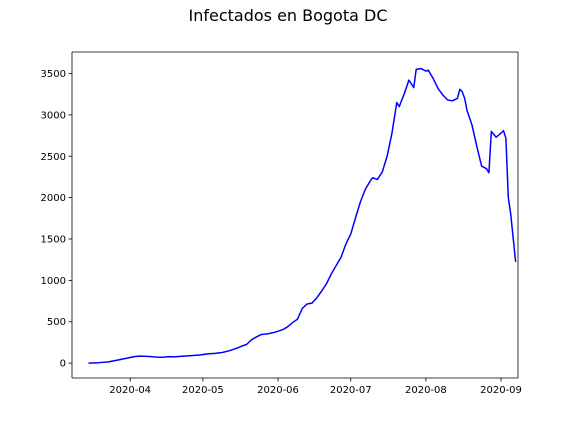 This screenshot has height=432, width=576. I want to click on x-tick-label: 2020-04, so click(130, 390).